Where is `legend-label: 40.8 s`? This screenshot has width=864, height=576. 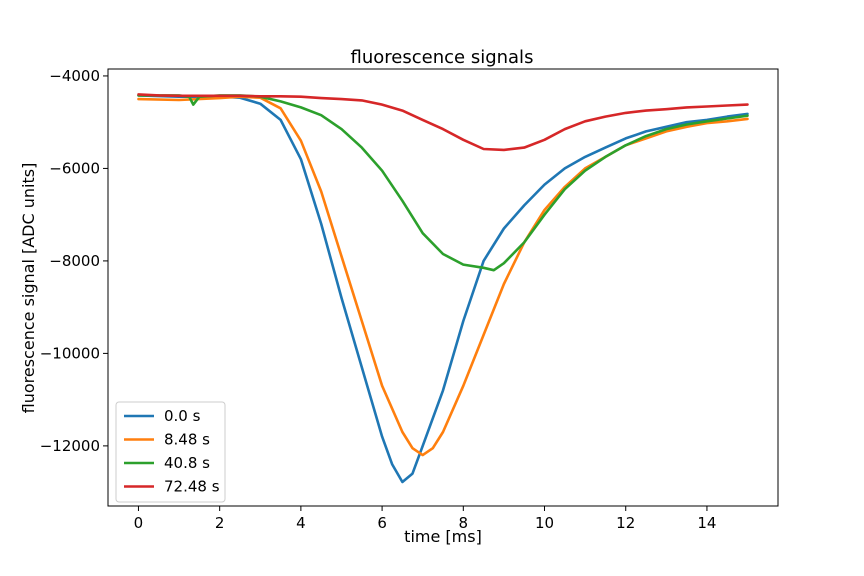
legend-label: 40.8 s is located at coordinates (187, 463).